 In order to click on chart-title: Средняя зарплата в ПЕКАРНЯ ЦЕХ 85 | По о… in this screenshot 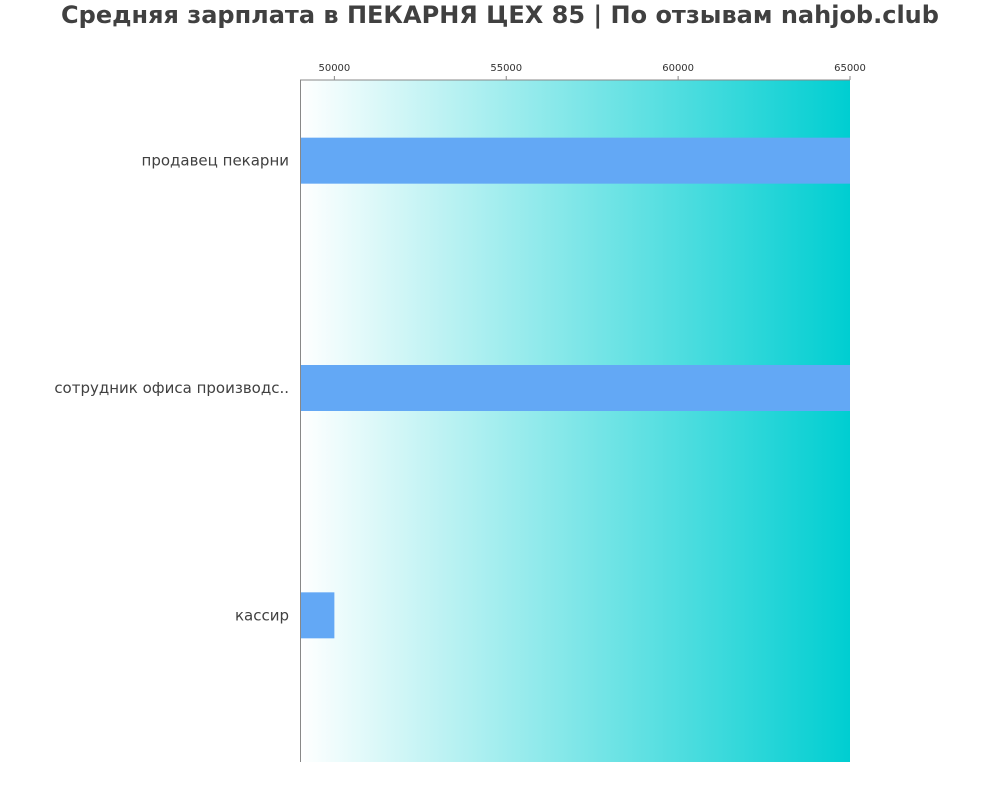, I will do `click(500, 15)`.